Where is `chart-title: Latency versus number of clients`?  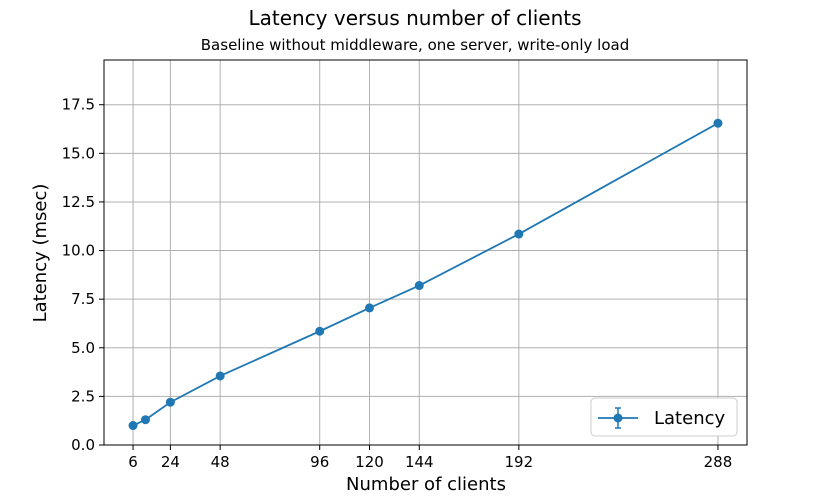
chart-title: Latency versus number of clients is located at coordinates (414, 18).